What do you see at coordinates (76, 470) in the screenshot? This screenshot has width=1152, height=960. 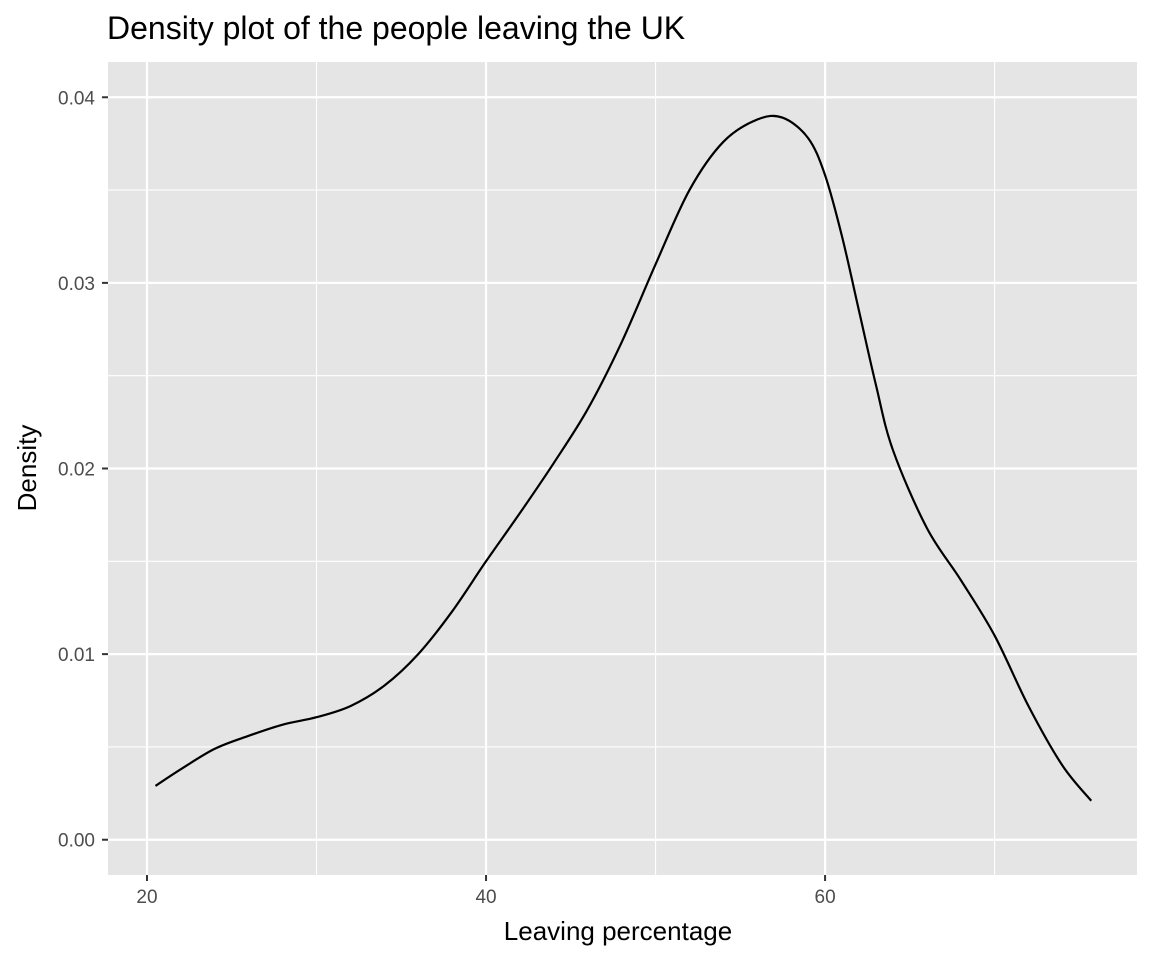 I see `y-tick-label: 0.02` at bounding box center [76, 470].